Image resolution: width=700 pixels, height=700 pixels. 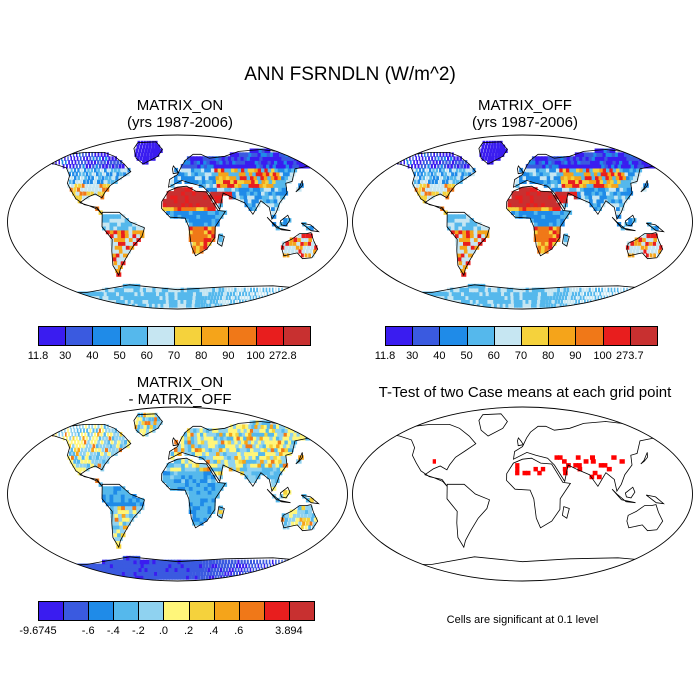 I want to click on significance-note: Cells are significant at 0.1 level, so click(x=522, y=620).